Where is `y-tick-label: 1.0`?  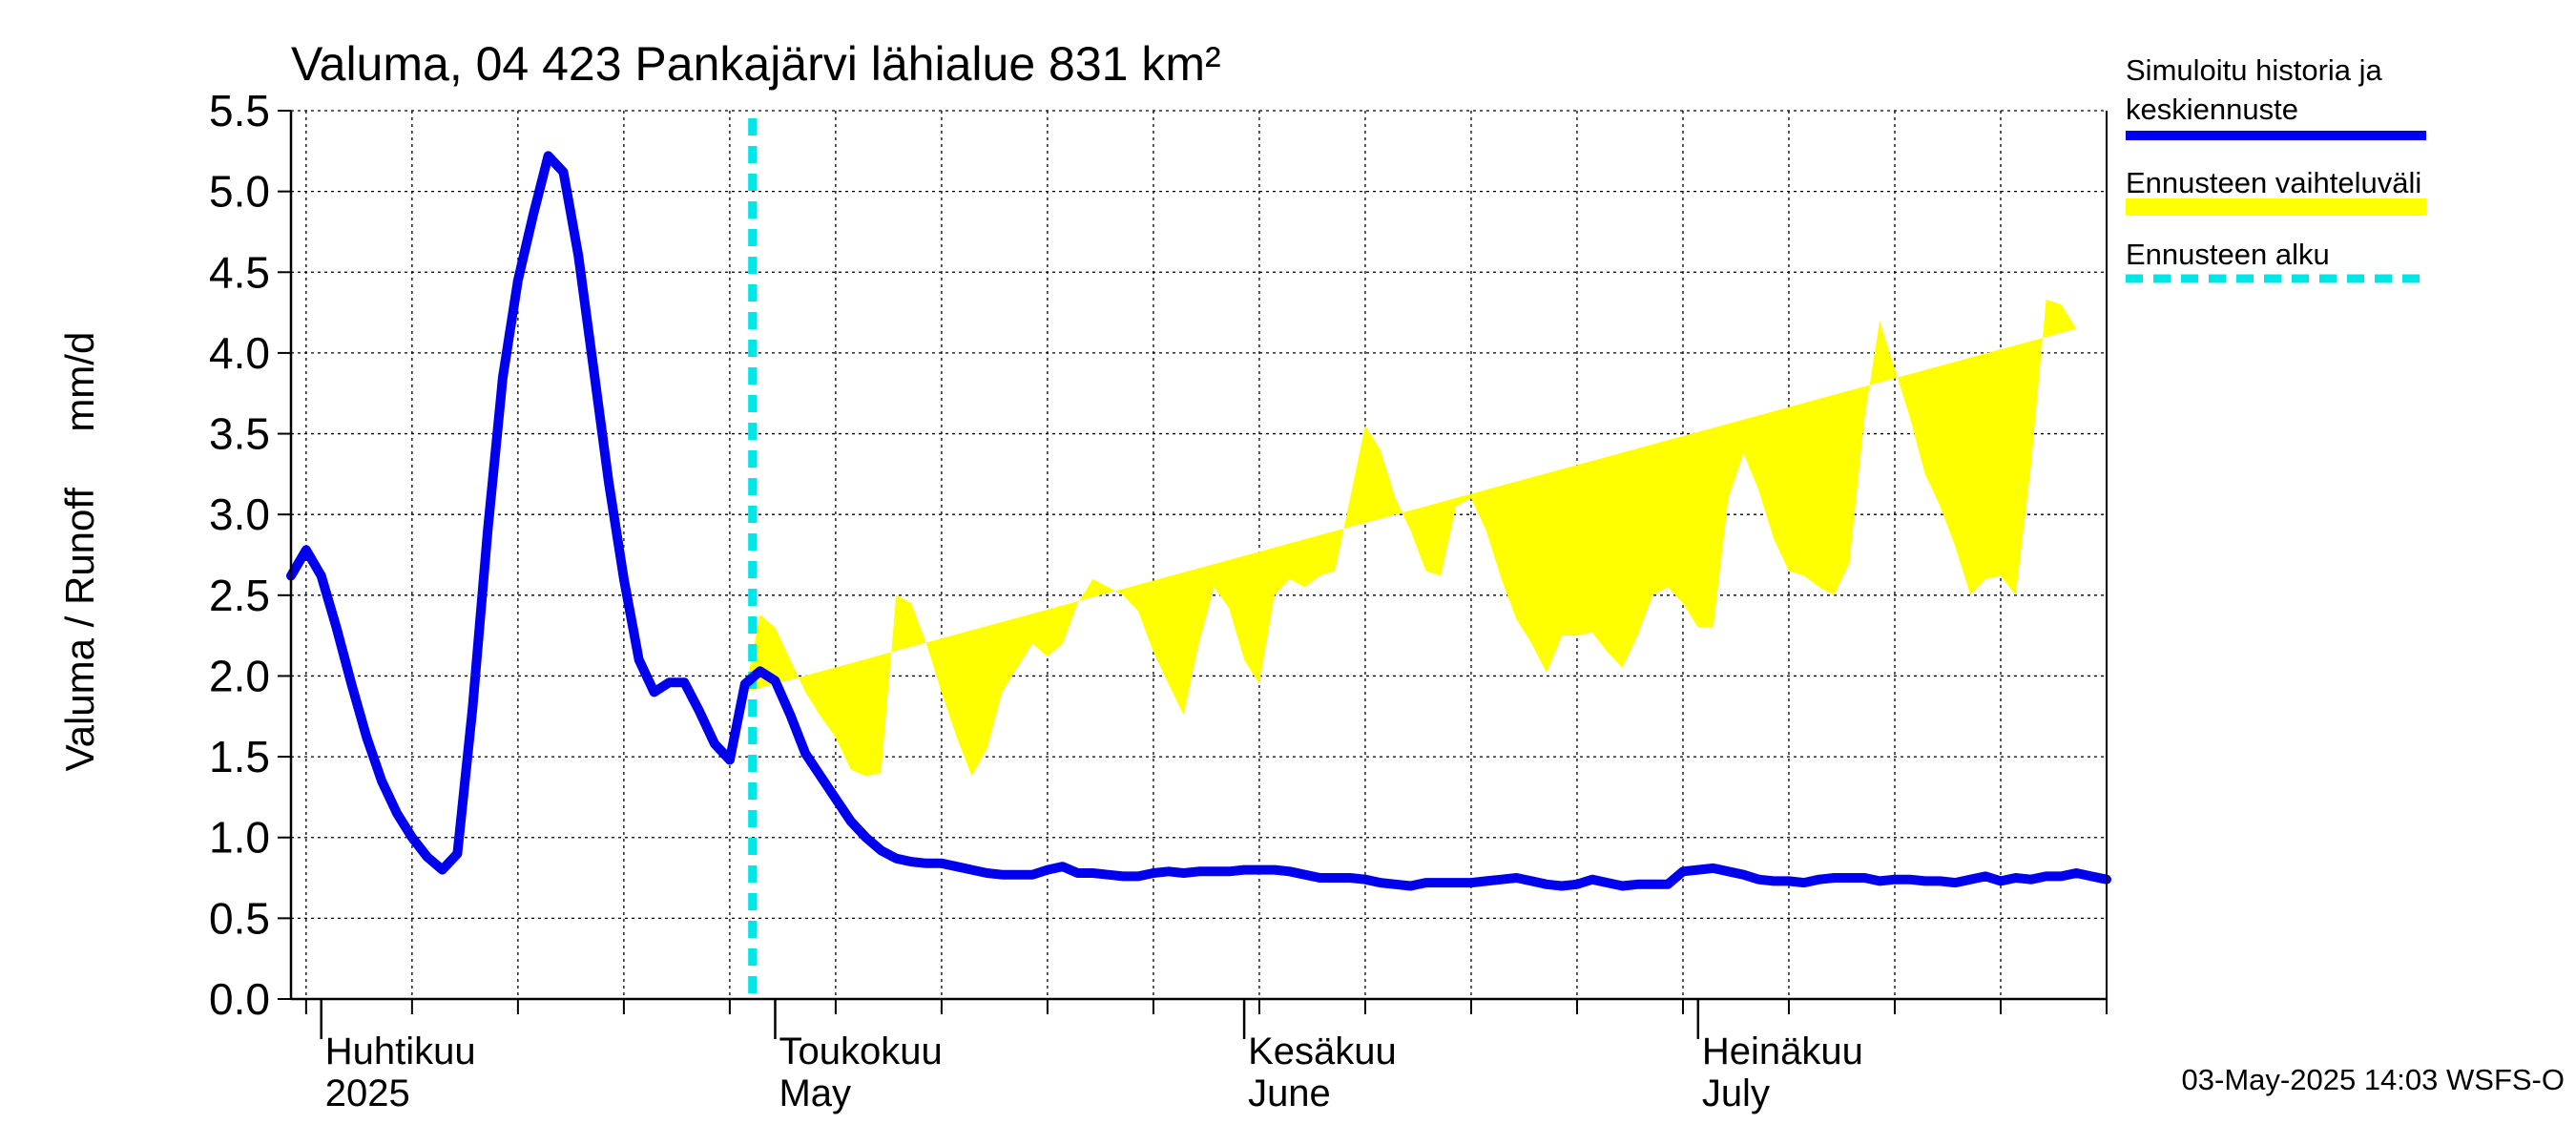
y-tick-label: 1.0 is located at coordinates (239, 838).